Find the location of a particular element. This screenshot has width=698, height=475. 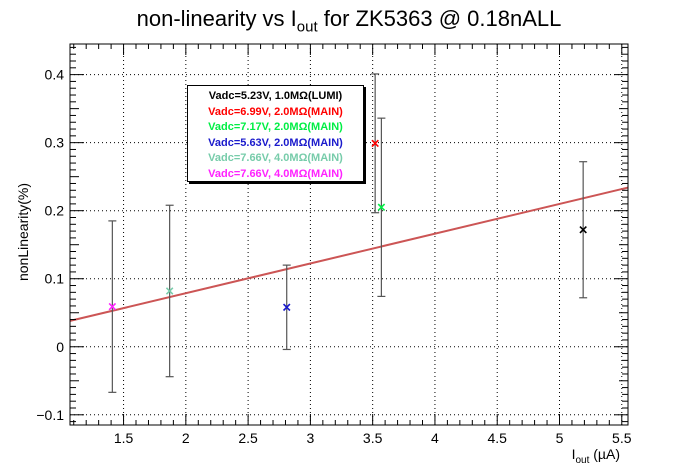

x-tick-label: 5 is located at coordinates (560, 438).